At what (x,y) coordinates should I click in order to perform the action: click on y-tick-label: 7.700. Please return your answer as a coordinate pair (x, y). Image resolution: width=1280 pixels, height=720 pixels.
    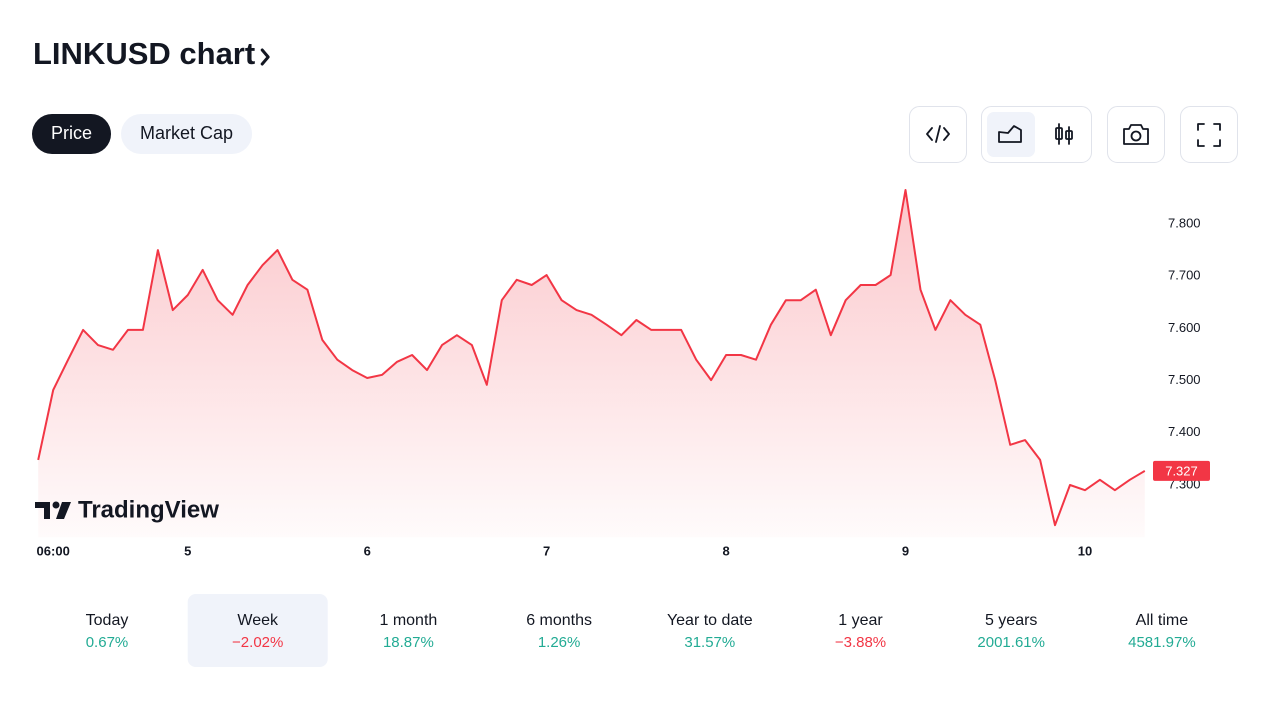
    Looking at the image, I should click on (1184, 275).